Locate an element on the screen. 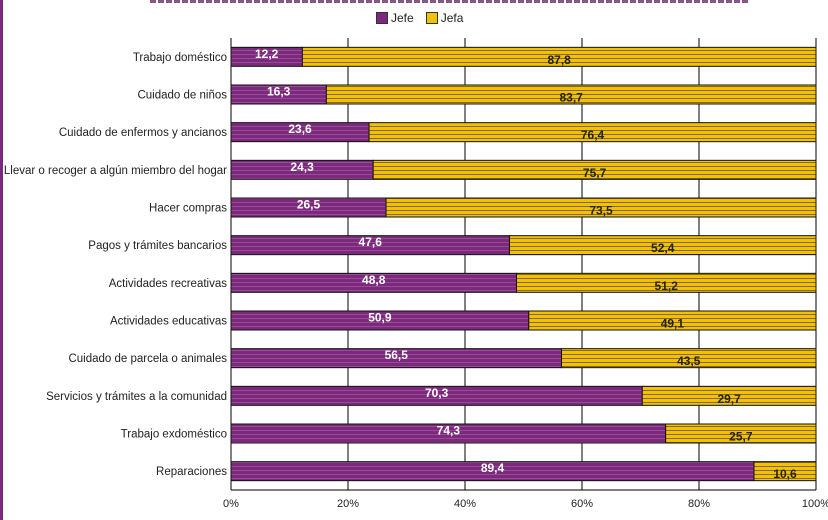 This screenshot has height=520, width=828. x-tick-label: 80% is located at coordinates (699, 504).